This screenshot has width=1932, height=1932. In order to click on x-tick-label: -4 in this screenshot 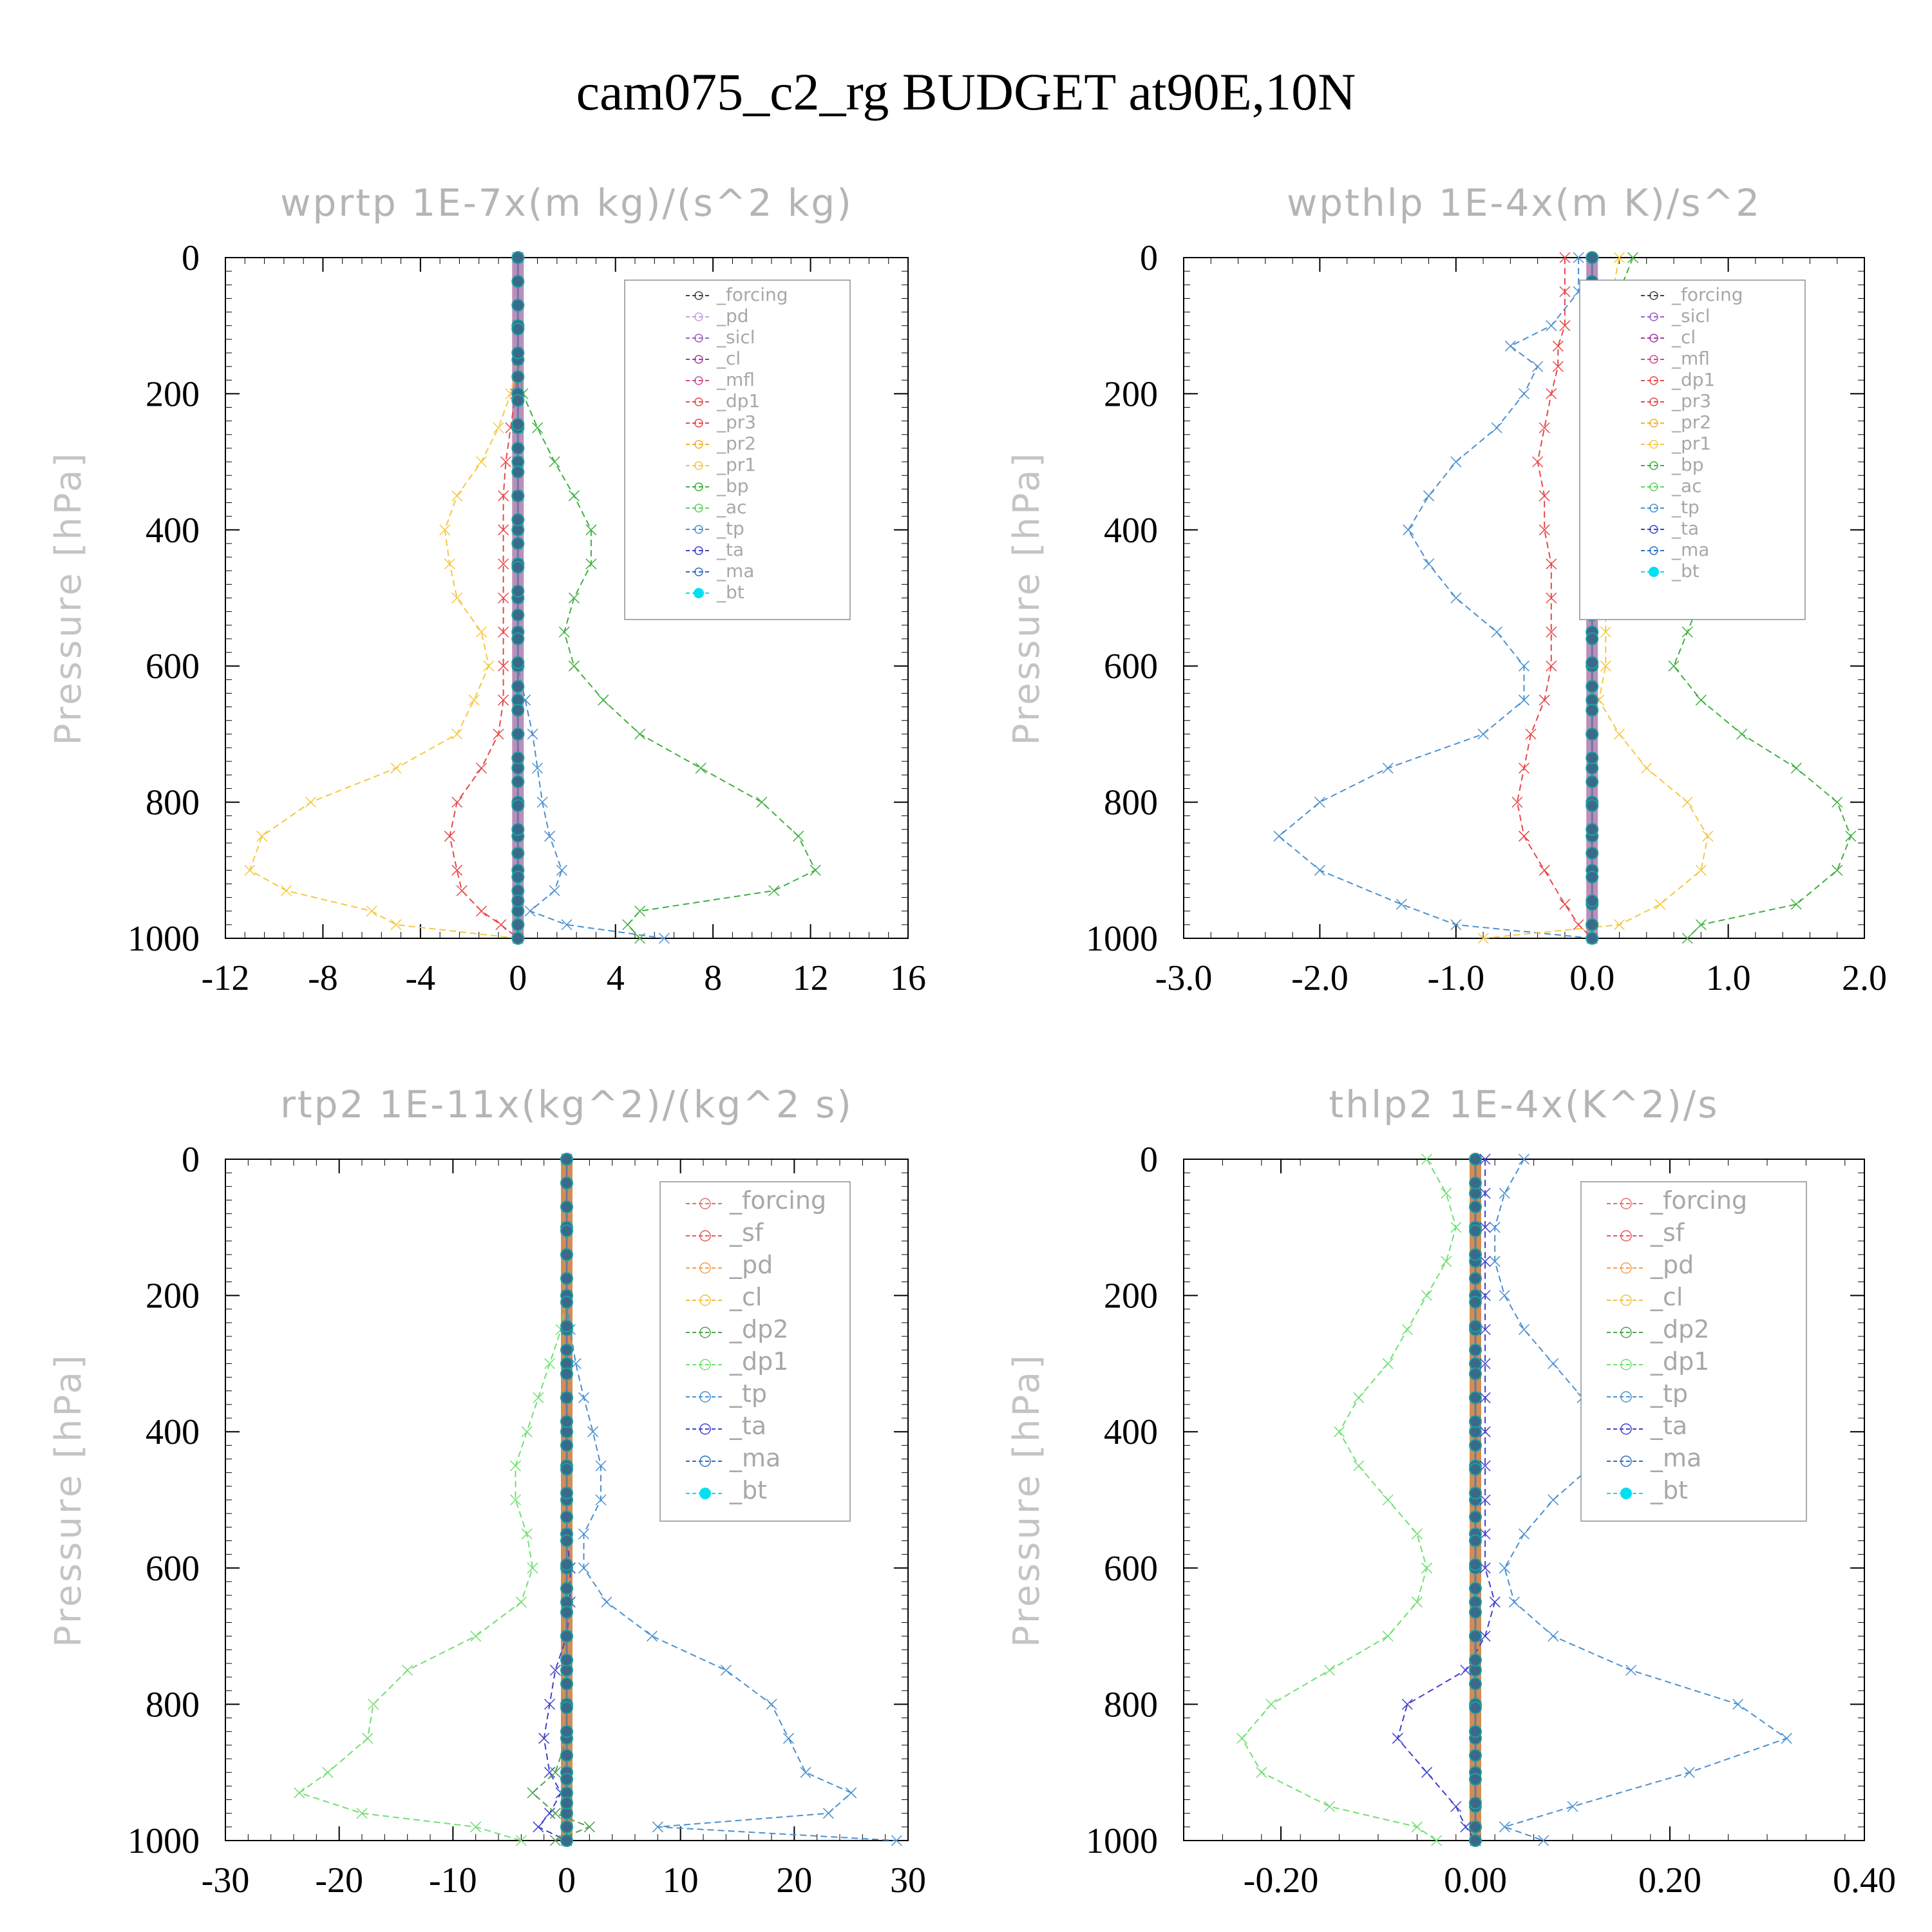, I will do `click(421, 978)`.